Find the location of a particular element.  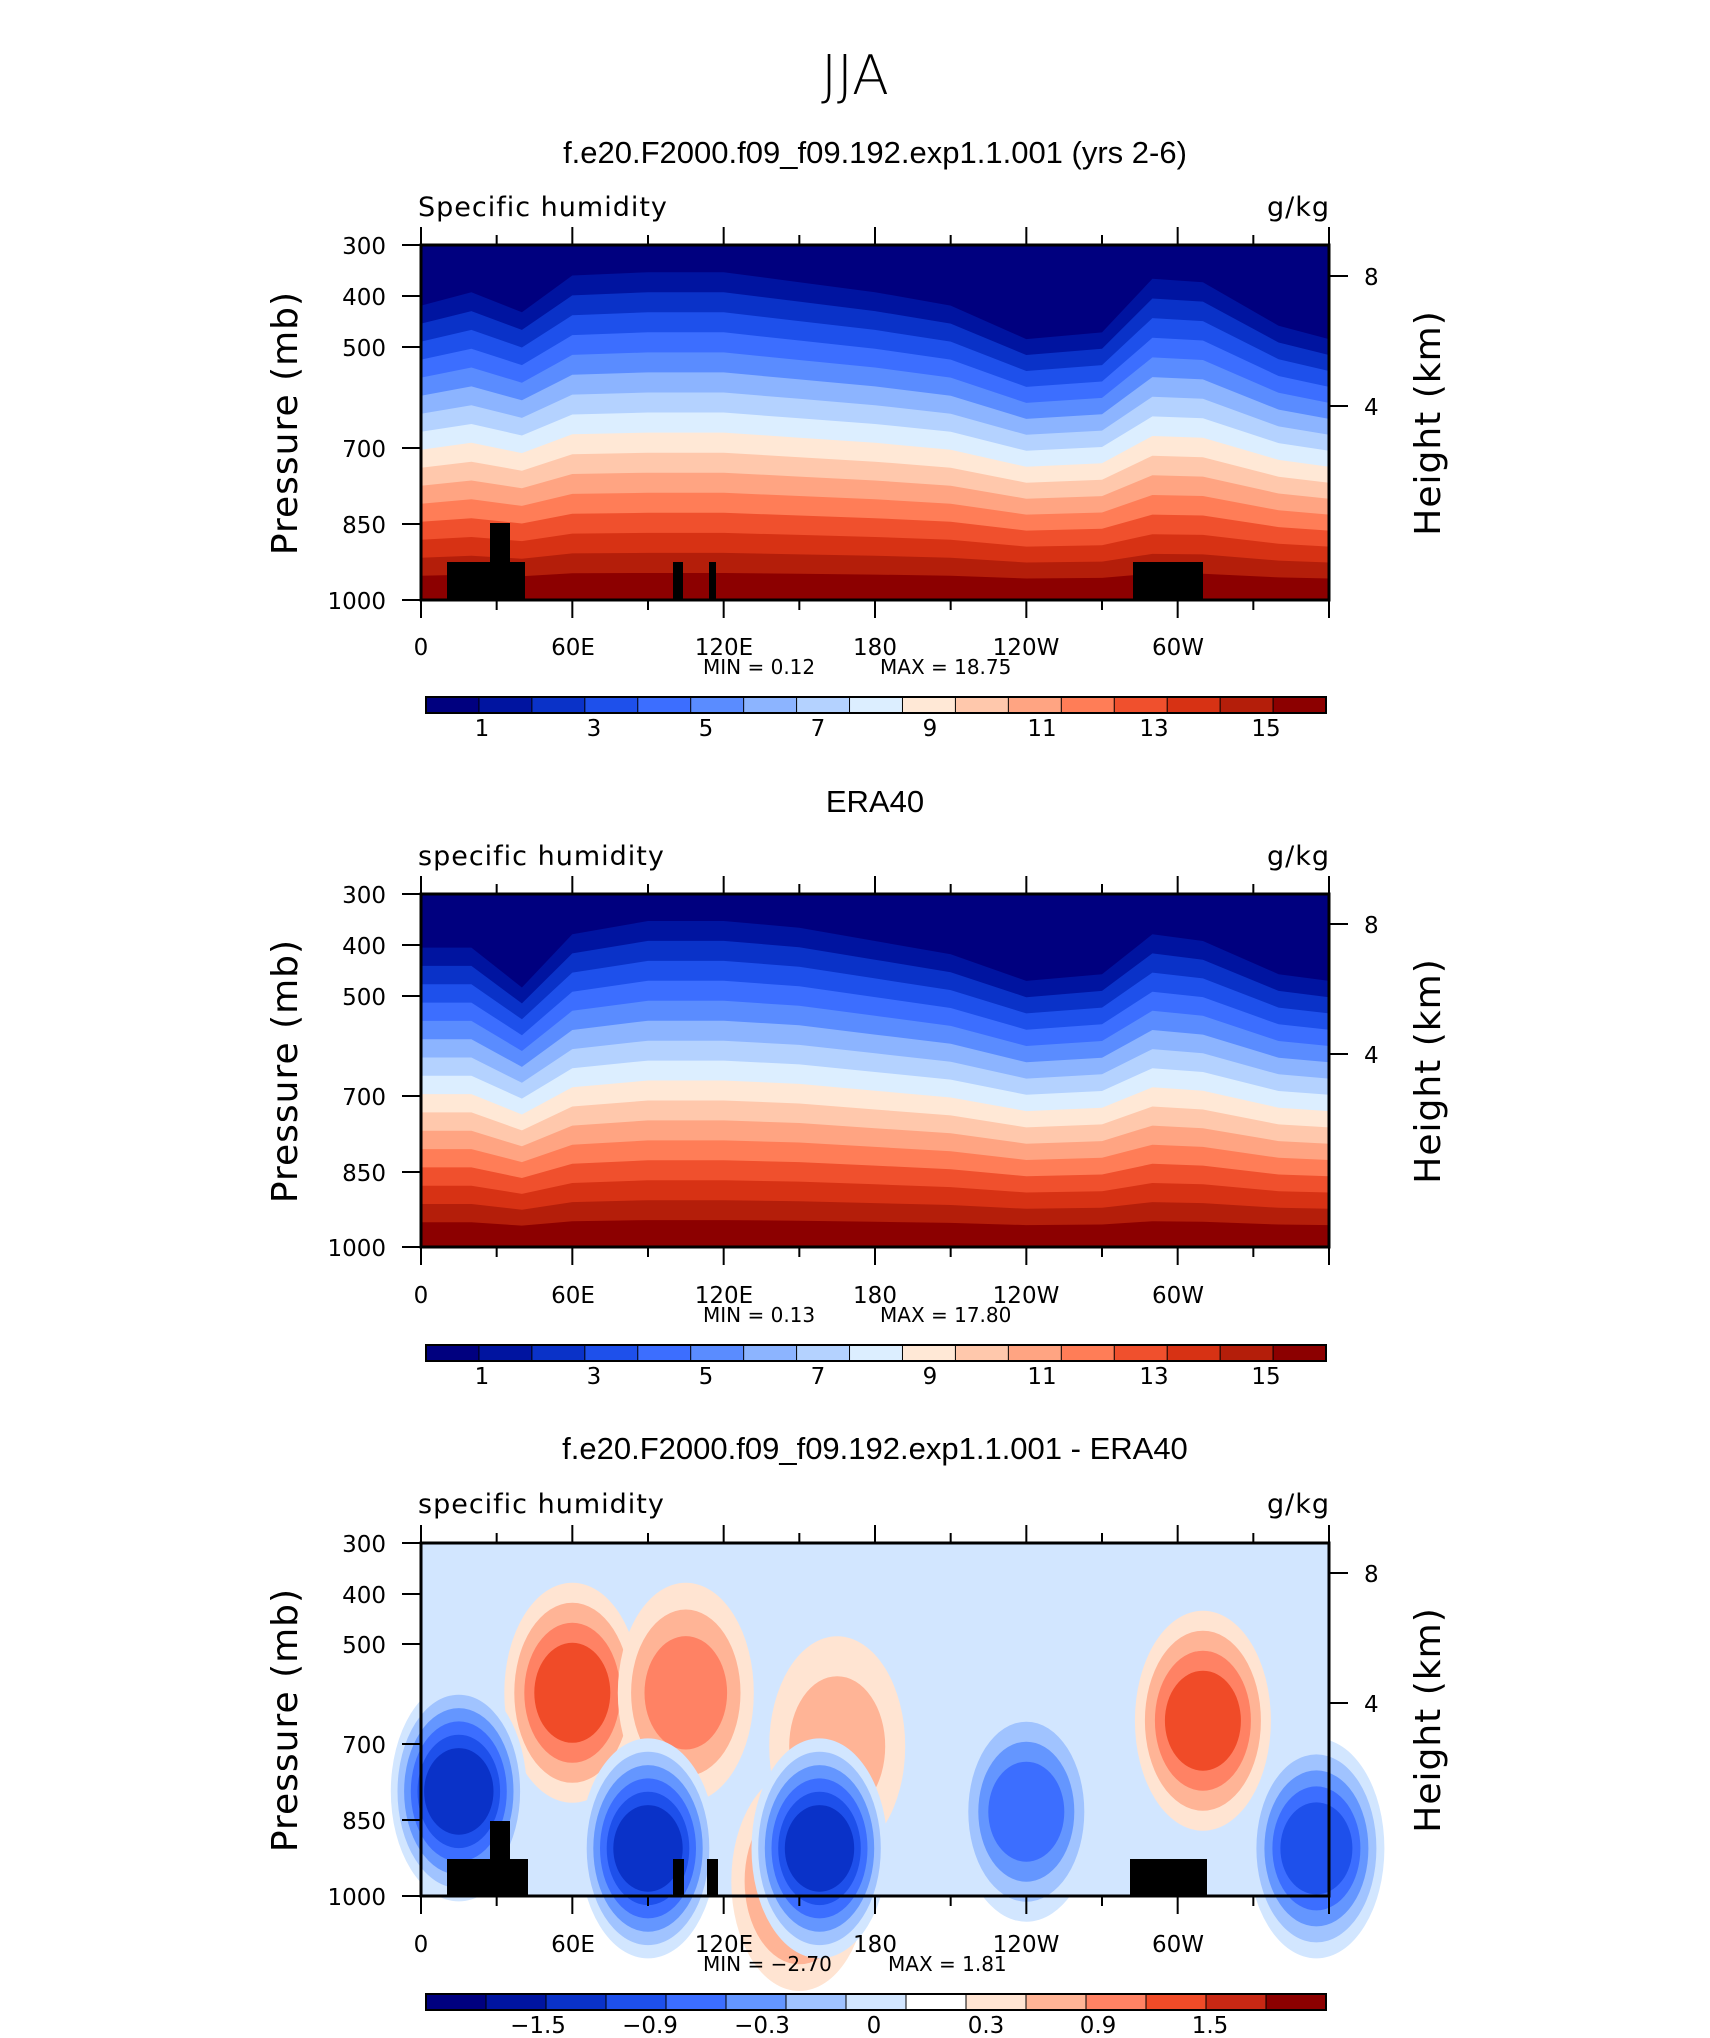

y-right-axis-title: Height (km) is located at coordinates (1428, 1719).